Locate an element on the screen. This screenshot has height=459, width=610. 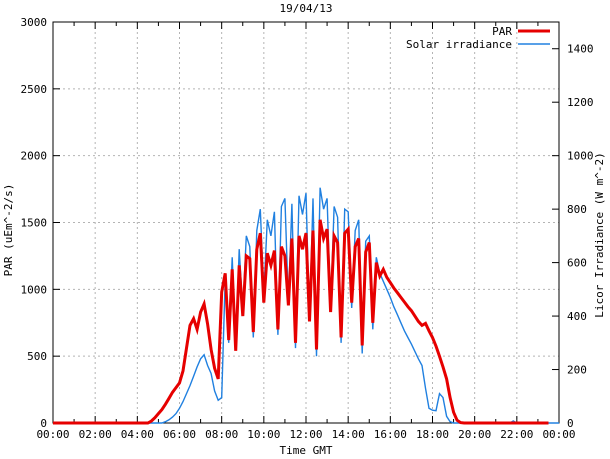
x-tick-label: 06:00 is located at coordinates (179, 434).